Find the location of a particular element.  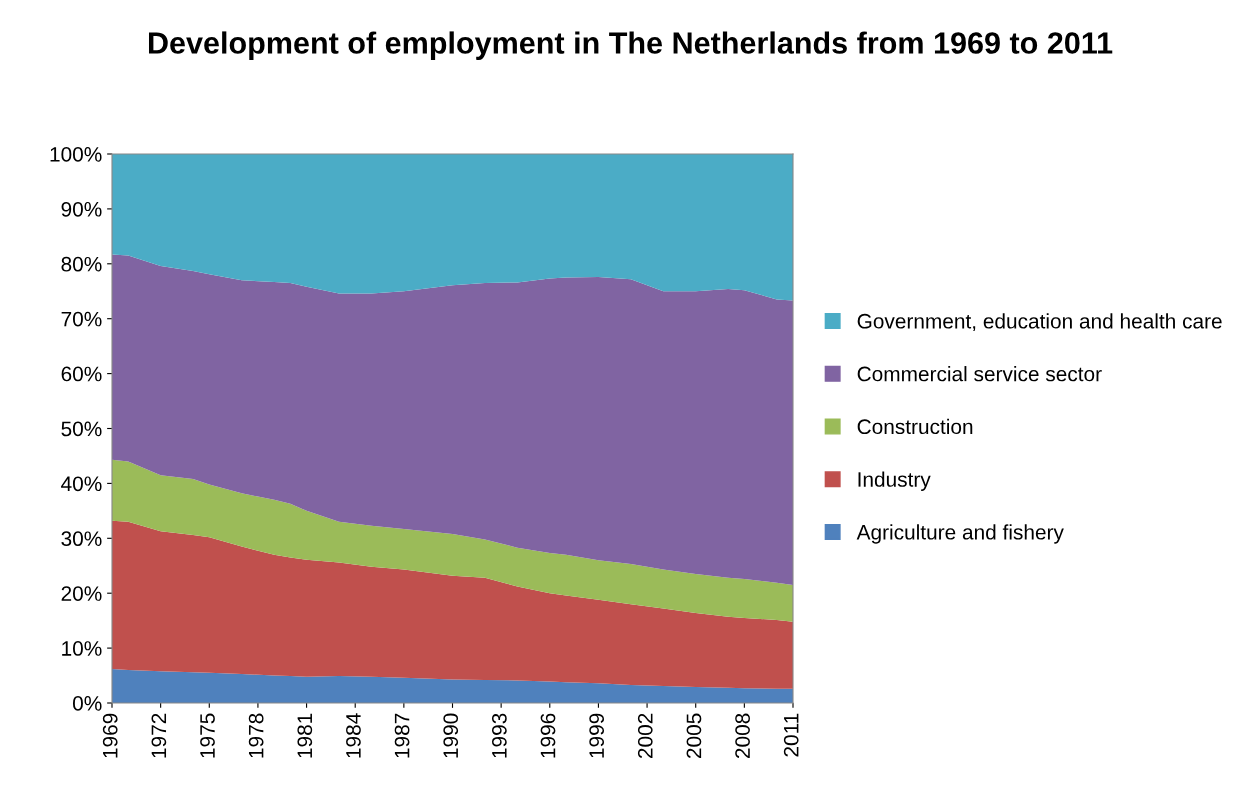

x-tick-label: 1972 is located at coordinates (159, 735).